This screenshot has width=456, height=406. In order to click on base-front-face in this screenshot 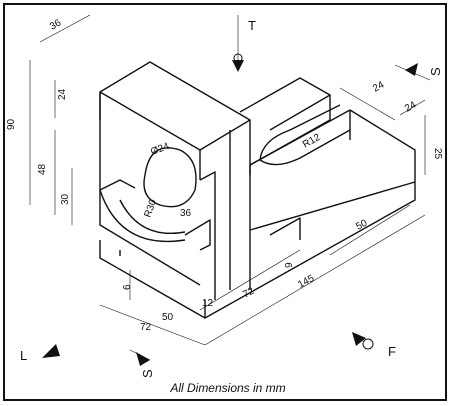, I will do `click(152, 279)`.